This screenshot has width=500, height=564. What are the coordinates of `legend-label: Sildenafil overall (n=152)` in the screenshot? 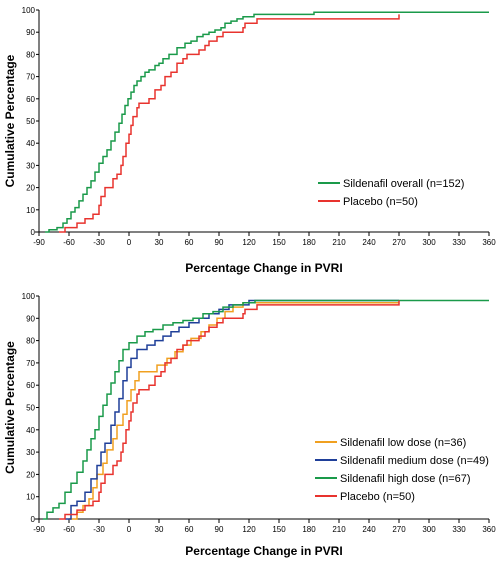 It's located at (403, 184).